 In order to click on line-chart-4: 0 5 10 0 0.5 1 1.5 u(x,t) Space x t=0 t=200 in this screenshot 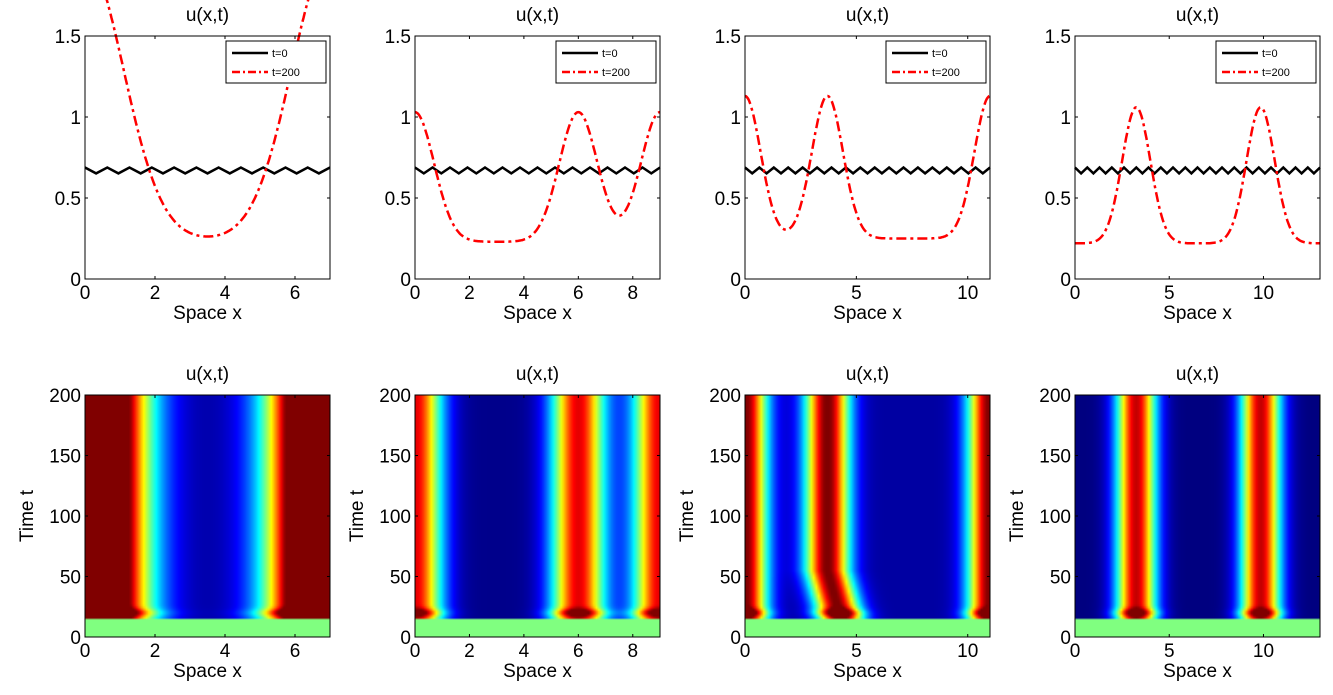, I will do `click(1183, 164)`.